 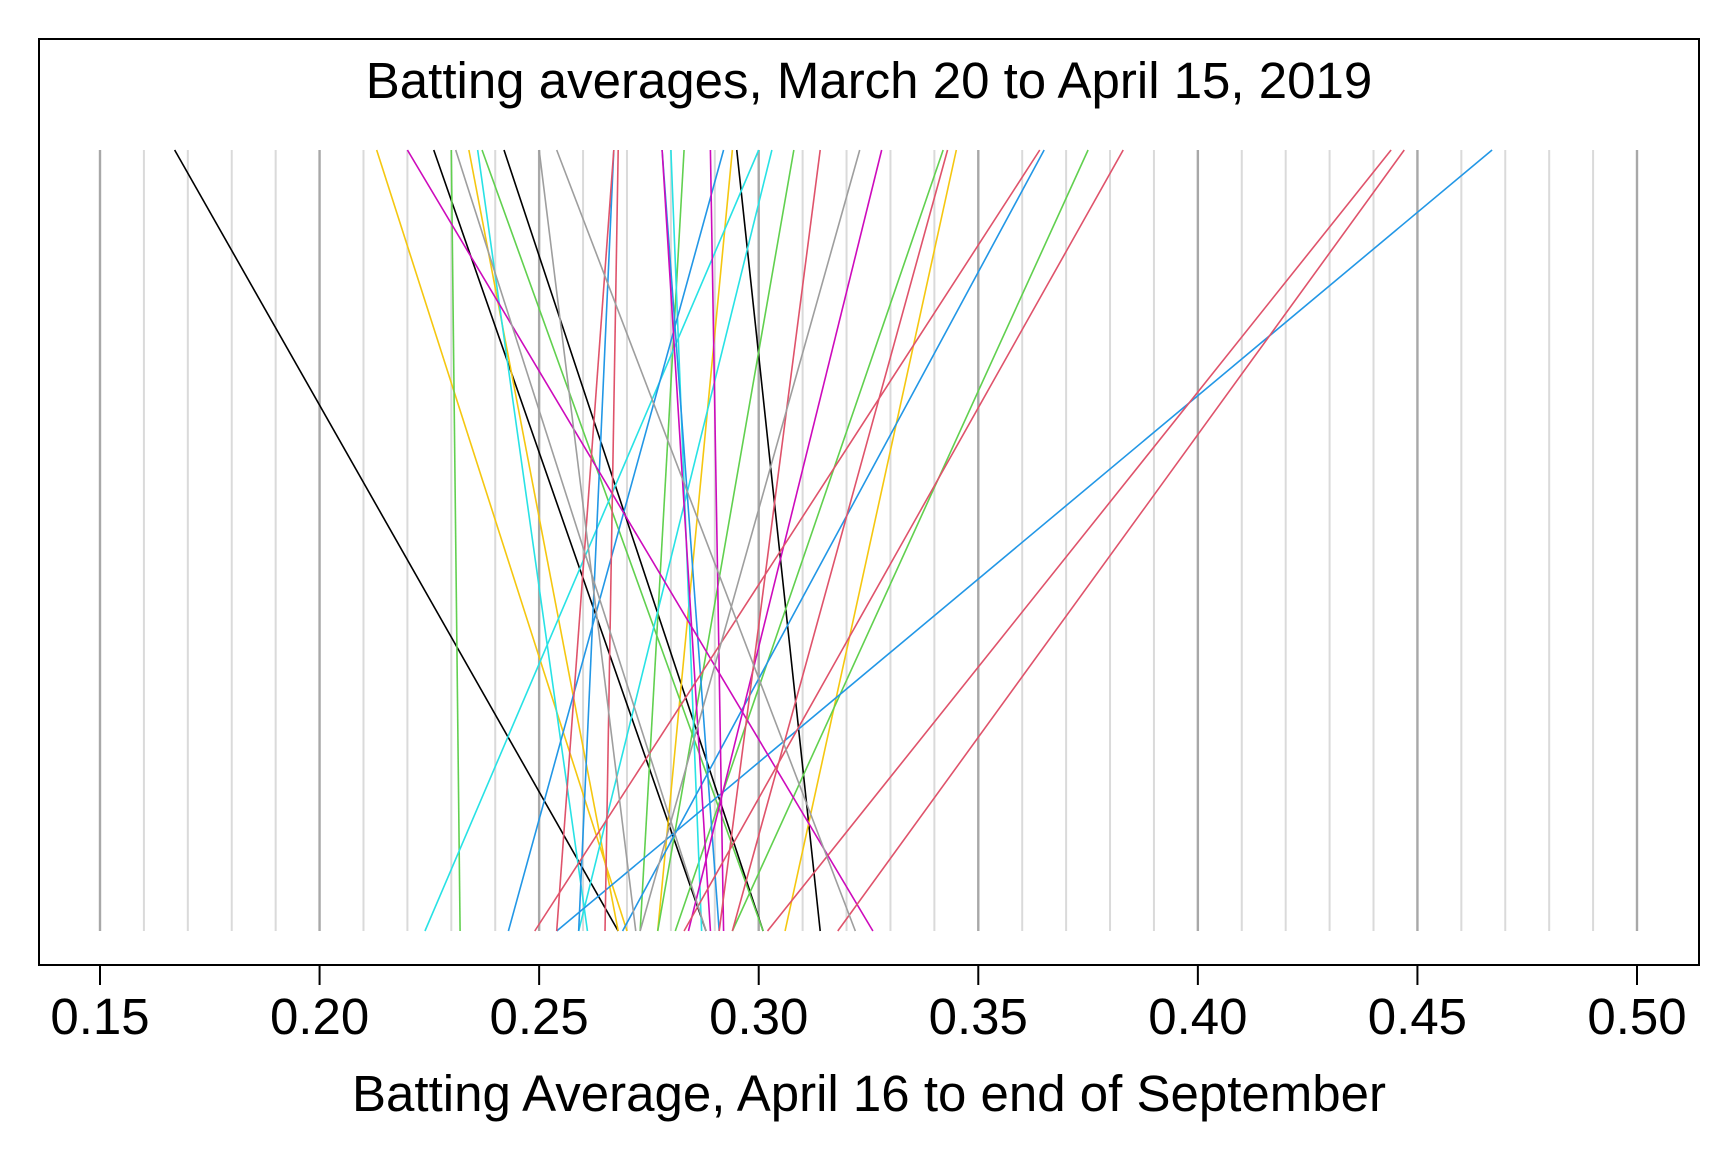 I want to click on x-tick-label: 0.50, so click(x=1636, y=1016).